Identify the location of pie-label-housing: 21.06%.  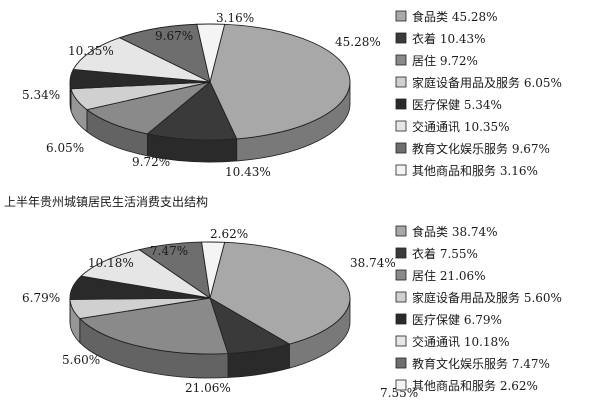
(208, 388).